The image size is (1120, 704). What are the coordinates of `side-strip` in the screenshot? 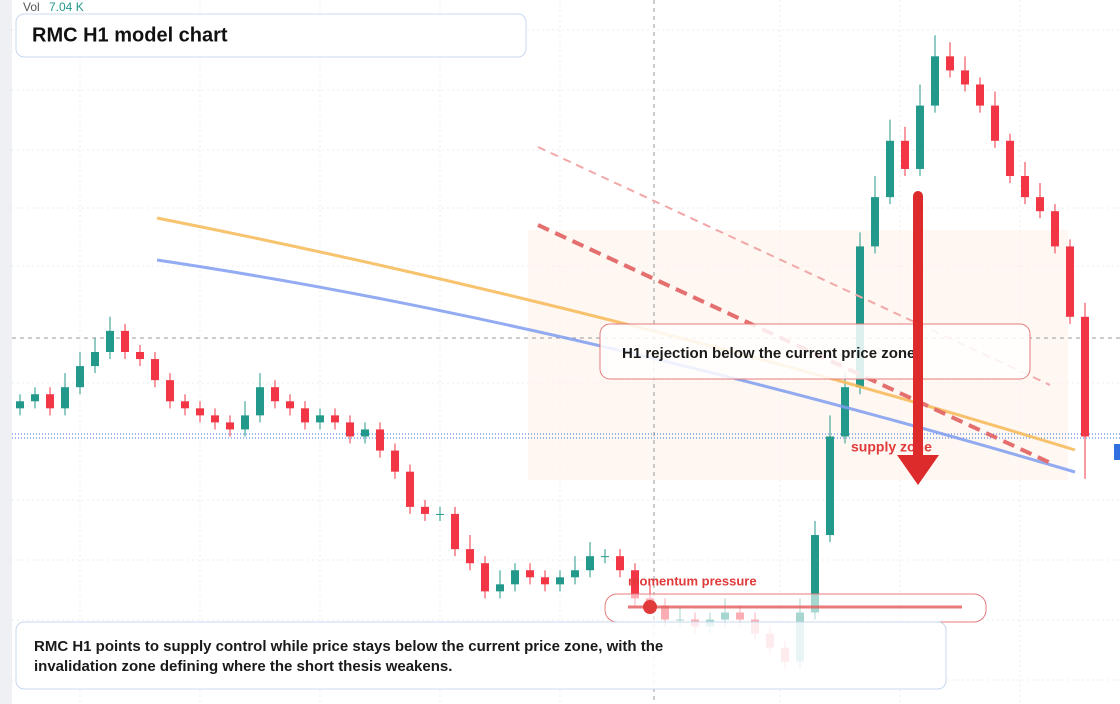 It's located at (6, 352).